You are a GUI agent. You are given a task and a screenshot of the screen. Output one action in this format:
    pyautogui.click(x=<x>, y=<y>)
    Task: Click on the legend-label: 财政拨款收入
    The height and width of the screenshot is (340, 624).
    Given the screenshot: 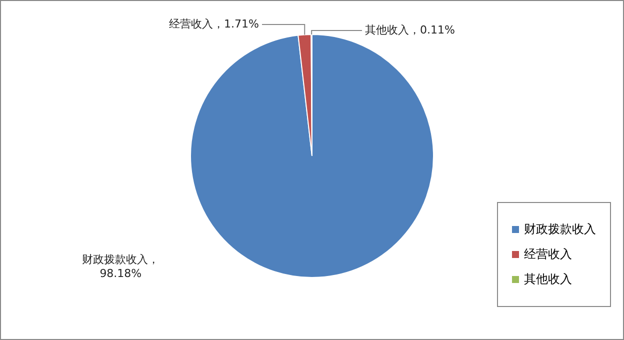 What is the action you would take?
    pyautogui.click(x=560, y=229)
    